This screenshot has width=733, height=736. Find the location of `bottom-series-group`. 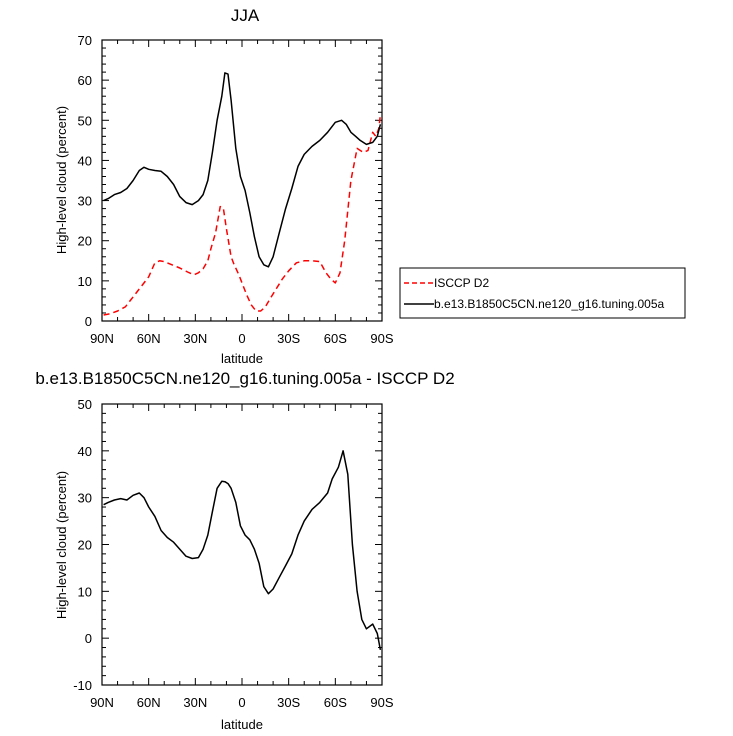

bottom-series-group is located at coordinates (242, 550).